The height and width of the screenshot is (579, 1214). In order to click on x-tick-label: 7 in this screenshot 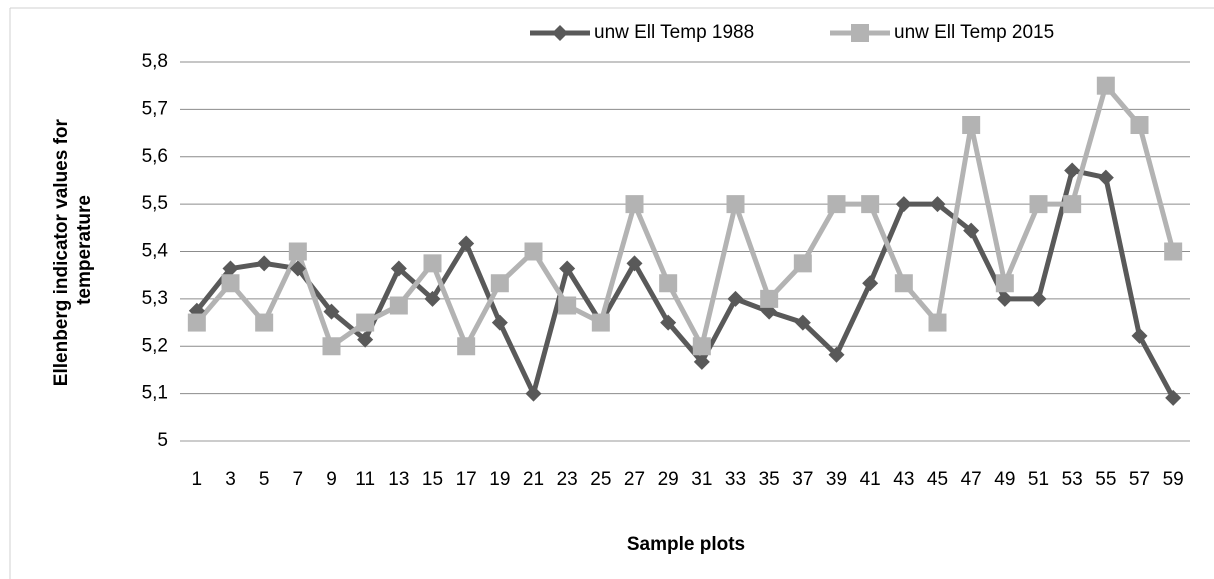, I will do `click(298, 479)`.